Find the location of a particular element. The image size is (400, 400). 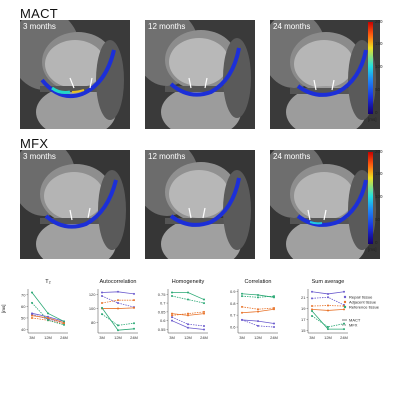

panel-label: 12 months is located at coordinates (167, 26).